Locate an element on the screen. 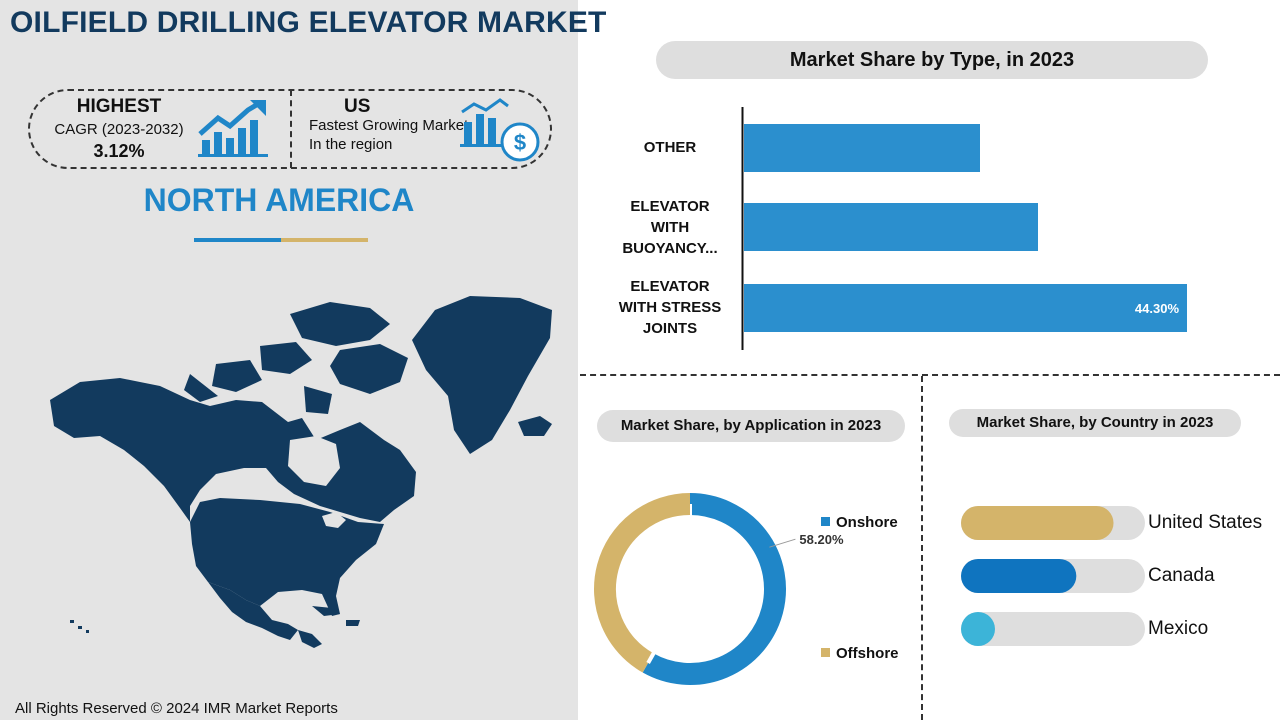  donut-leader-line is located at coordinates (782, 543).